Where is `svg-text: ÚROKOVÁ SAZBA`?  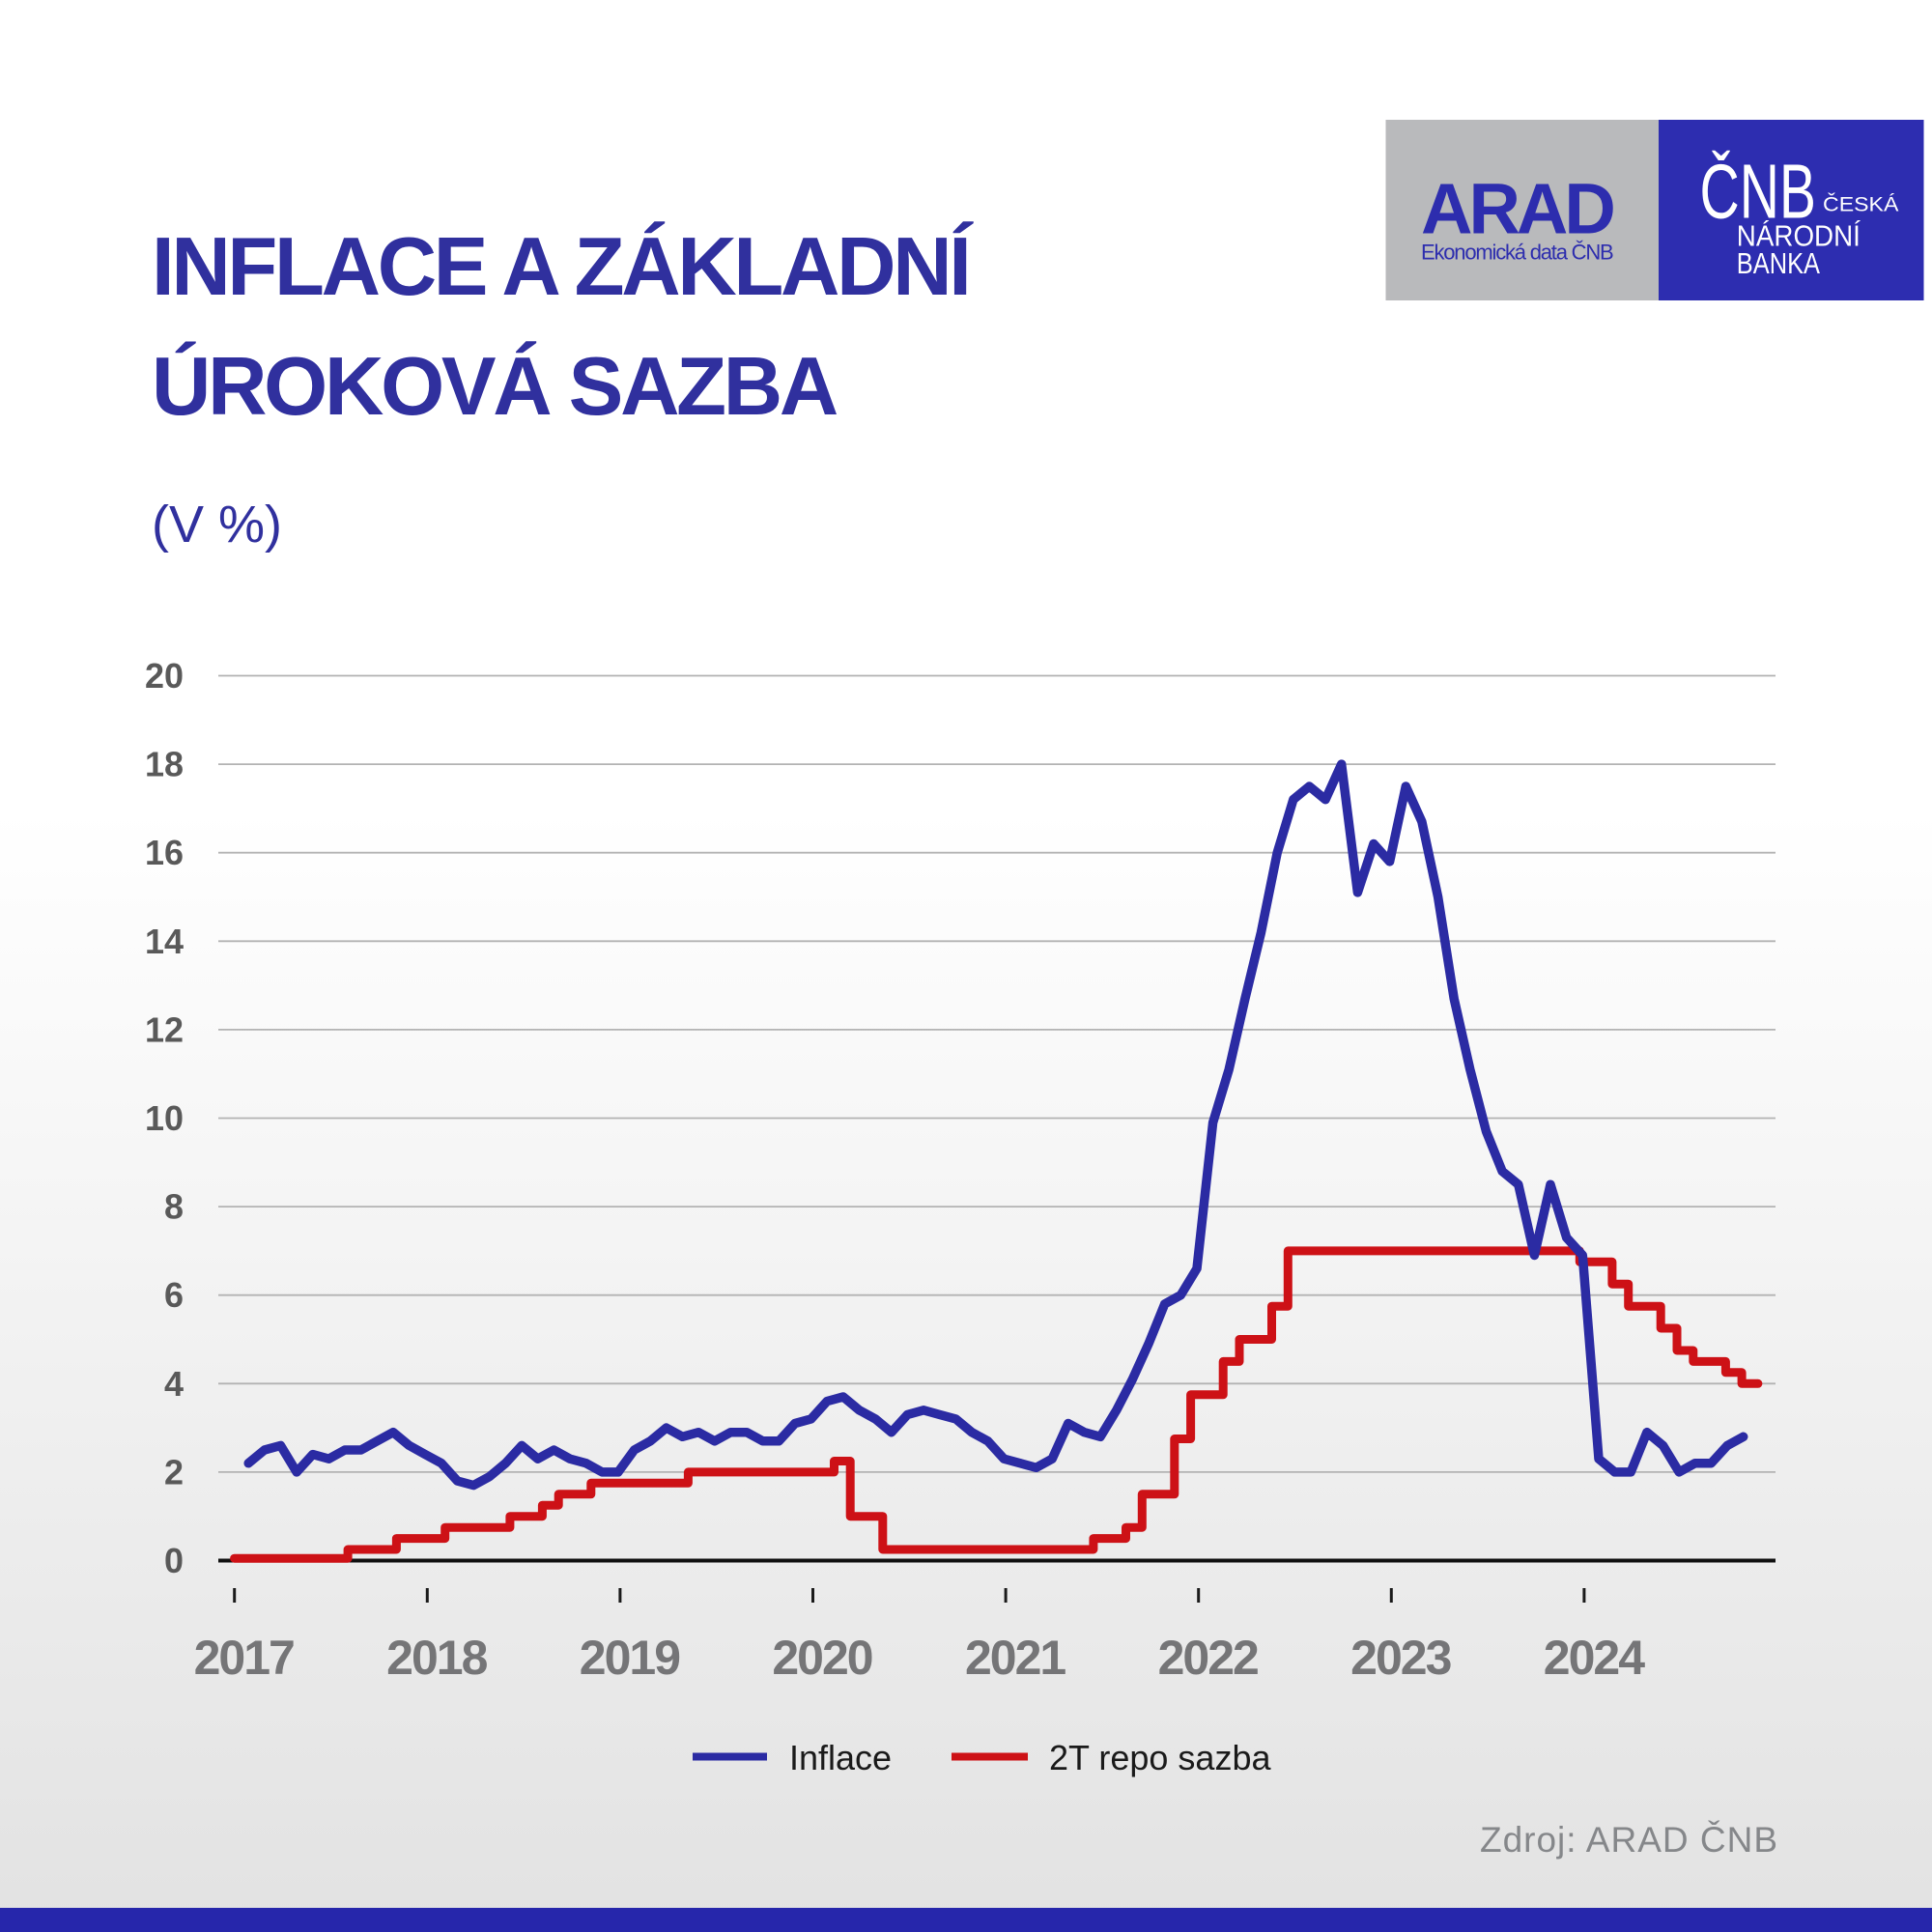
svg-text: ÚROKOVÁ SAZBA is located at coordinates (495, 387).